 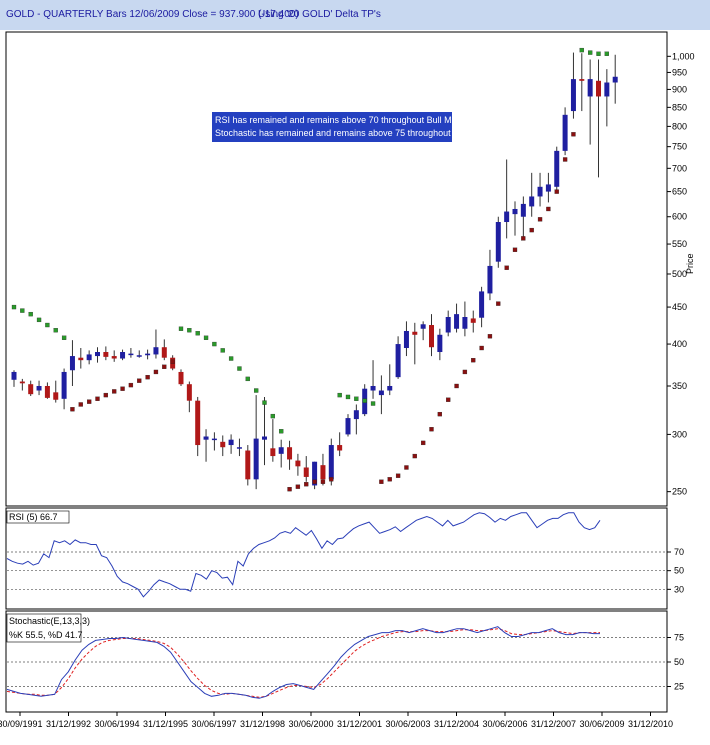 I want to click on stochastic-legend-box, so click(x=44, y=628).